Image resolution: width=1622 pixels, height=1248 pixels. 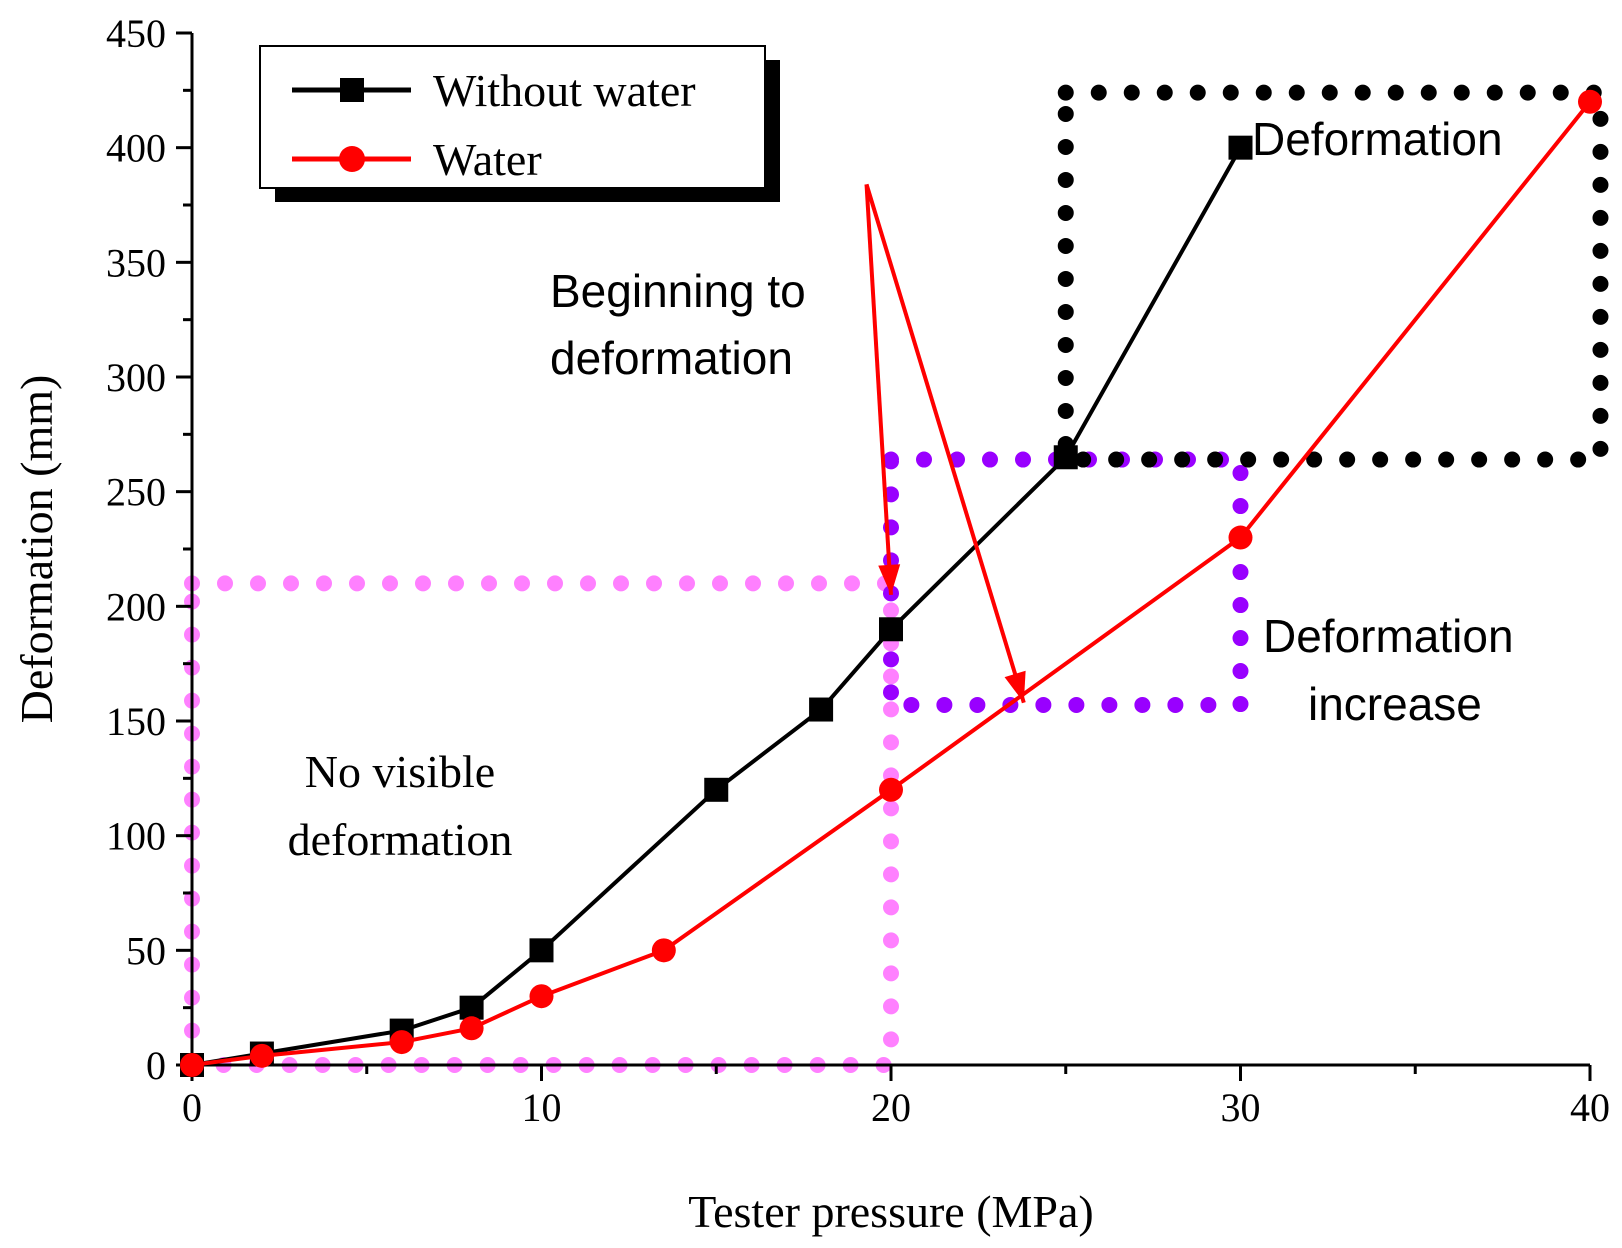 I want to click on y-tick-label: 400, so click(x=136, y=148).